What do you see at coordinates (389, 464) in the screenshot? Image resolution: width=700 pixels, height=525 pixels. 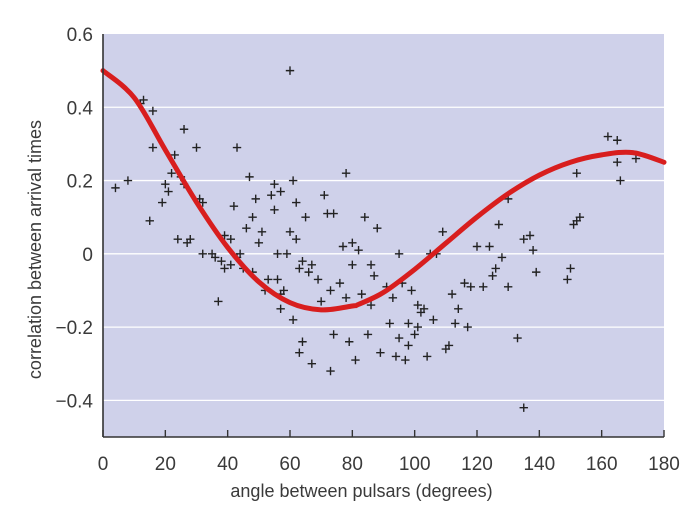 I see `x-tick-labels: 0 20 40 60 80 100 120 140 160 180` at bounding box center [389, 464].